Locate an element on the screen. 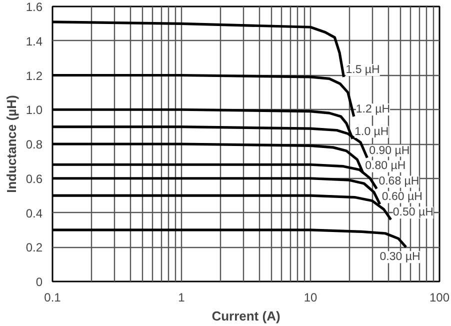 The image size is (451, 326). y-axis-title: Inductance (µH) is located at coordinates (11, 144).